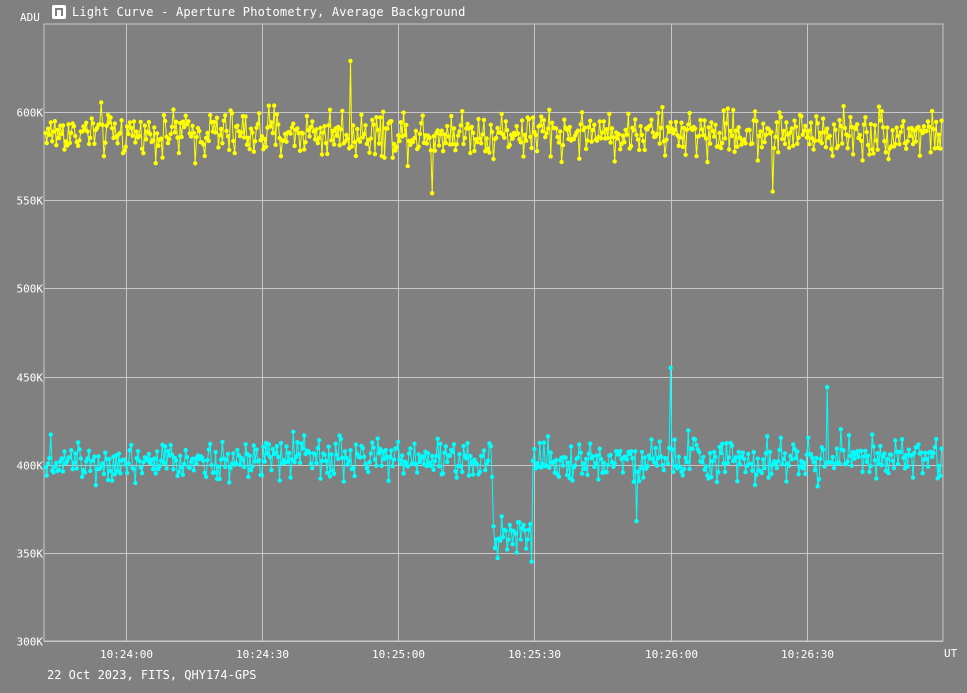  I want to click on y-tick-label: 500K, so click(30, 289).